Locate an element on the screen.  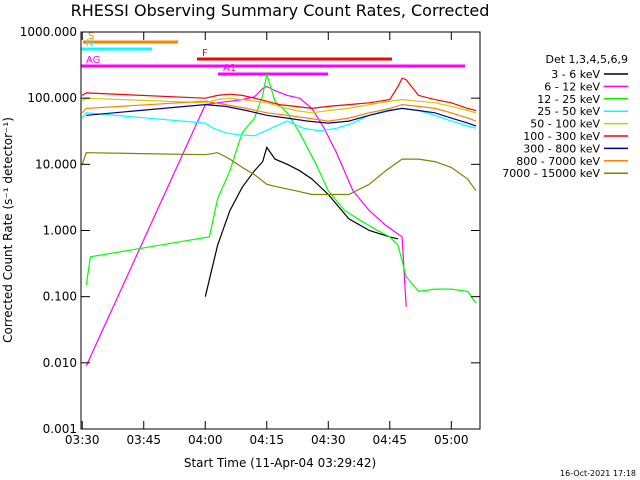
legend-label-1: 6 - 12 keV is located at coordinates (572, 86).